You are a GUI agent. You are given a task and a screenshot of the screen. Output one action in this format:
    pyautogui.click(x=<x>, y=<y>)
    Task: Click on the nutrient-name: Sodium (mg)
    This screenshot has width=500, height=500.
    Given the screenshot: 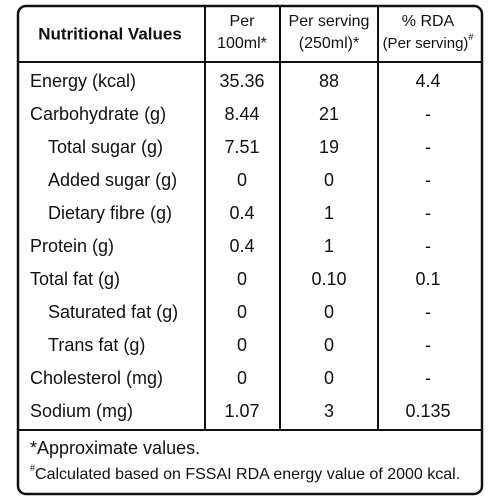 What is the action you would take?
    pyautogui.click(x=81, y=411)
    